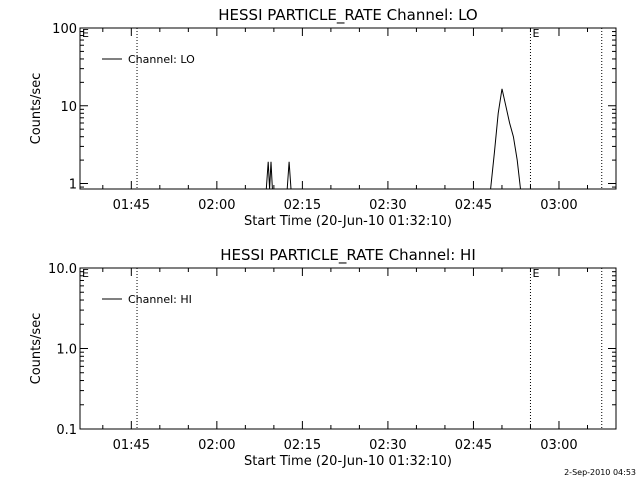  Describe the element at coordinates (64, 29) in the screenshot. I see `y-tick-label: 100` at that location.